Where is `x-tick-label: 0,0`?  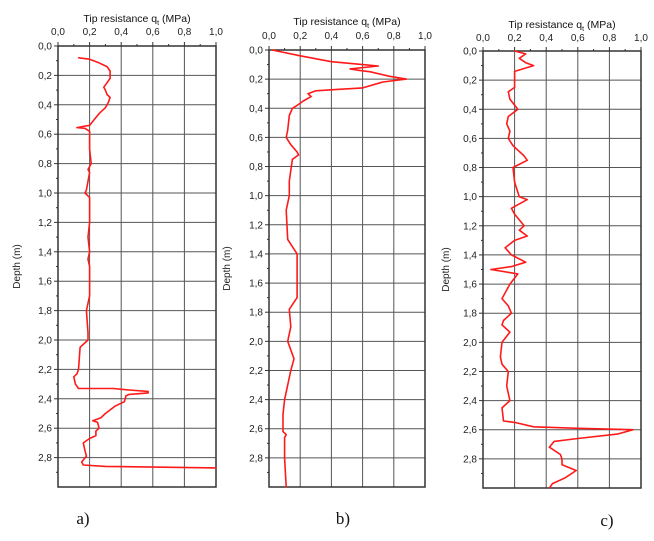
x-tick-label: 0,0 is located at coordinates (483, 38).